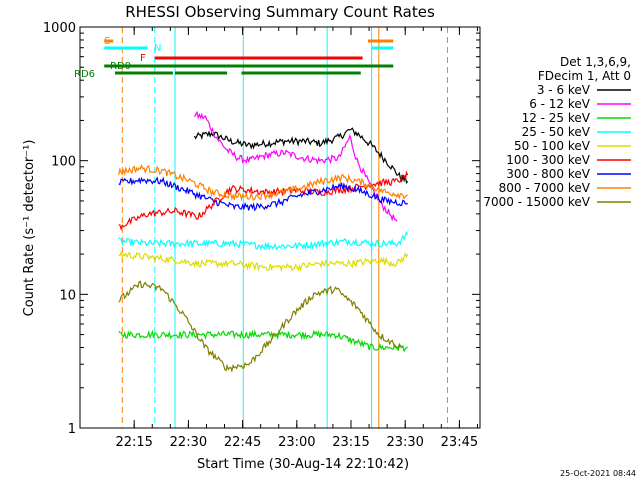  I want to click on x-tick-label: 22:30, so click(188, 442).